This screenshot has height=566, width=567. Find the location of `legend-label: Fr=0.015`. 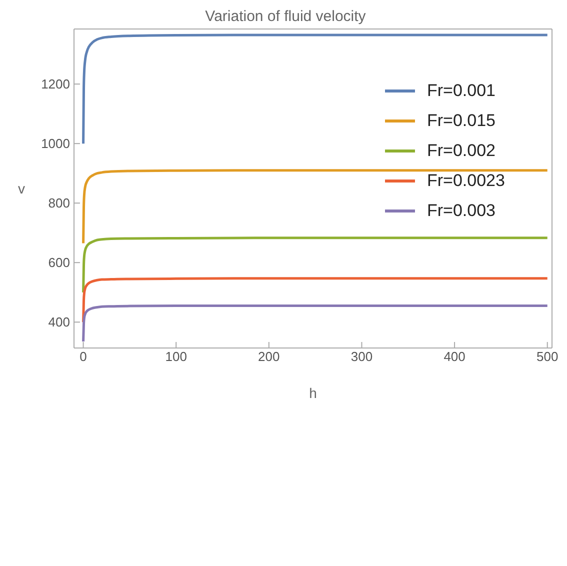

legend-label: Fr=0.015 is located at coordinates (461, 121).